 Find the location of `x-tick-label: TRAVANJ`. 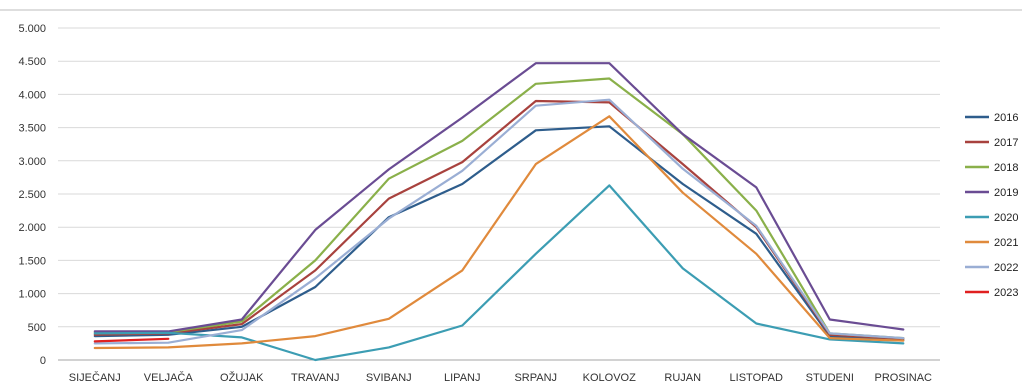

x-tick-label: TRAVANJ is located at coordinates (315, 378).